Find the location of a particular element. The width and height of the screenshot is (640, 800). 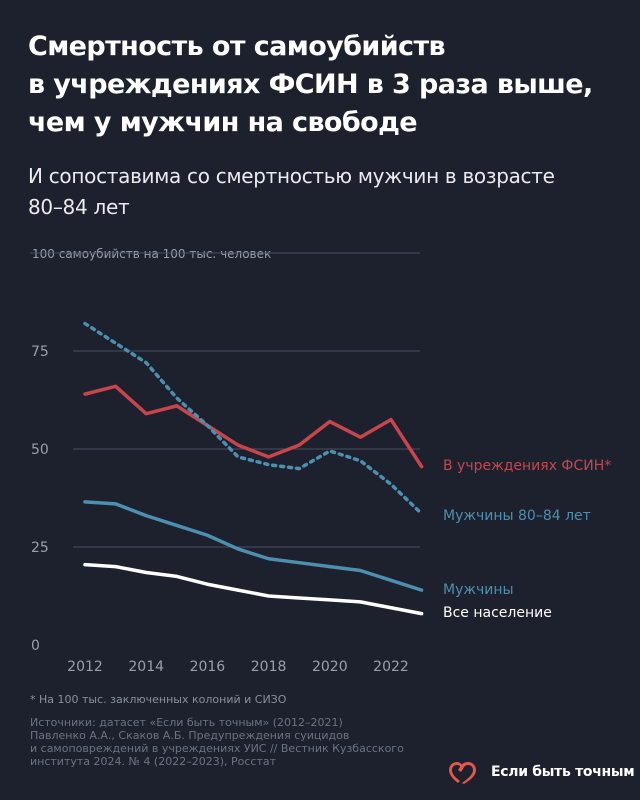

x-tick-label: 2018 is located at coordinates (269, 667).